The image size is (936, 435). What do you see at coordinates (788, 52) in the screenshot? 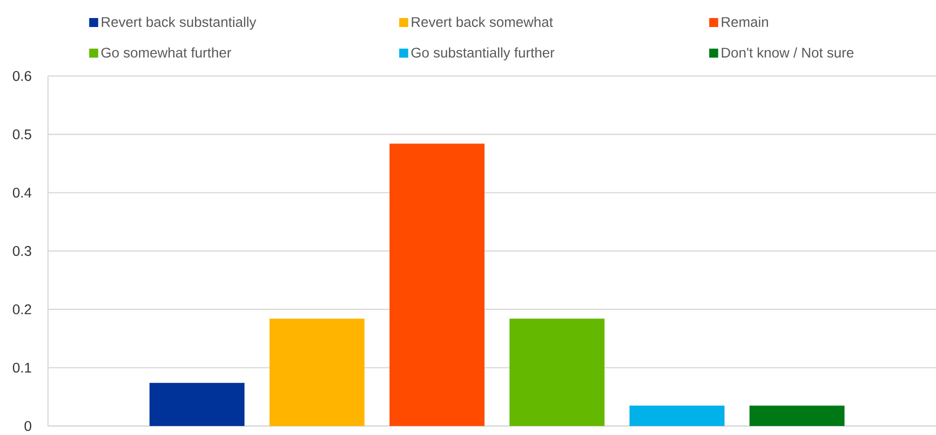
I see `legend-label: Don't know / Not sure` at bounding box center [788, 52].